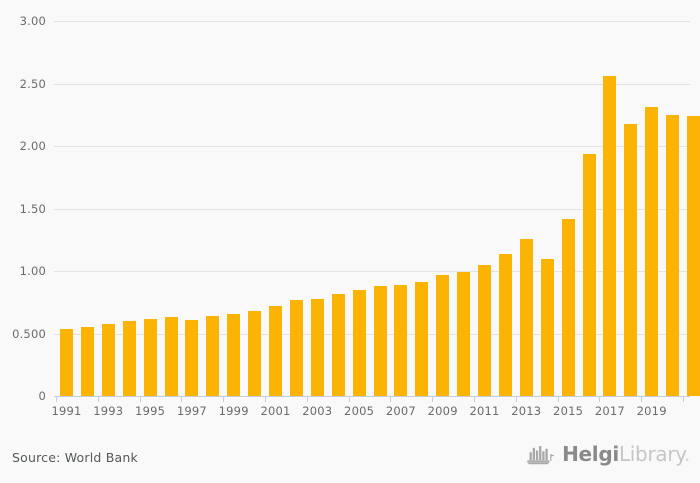  Describe the element at coordinates (590, 454) in the screenshot. I see `logo-brand-primary: Helgi` at that location.